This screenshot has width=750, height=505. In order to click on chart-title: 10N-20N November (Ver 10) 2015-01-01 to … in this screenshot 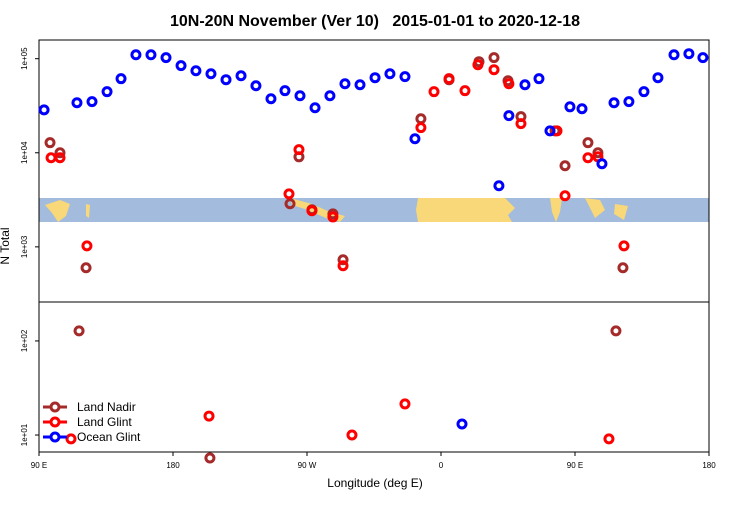, I will do `click(375, 21)`.